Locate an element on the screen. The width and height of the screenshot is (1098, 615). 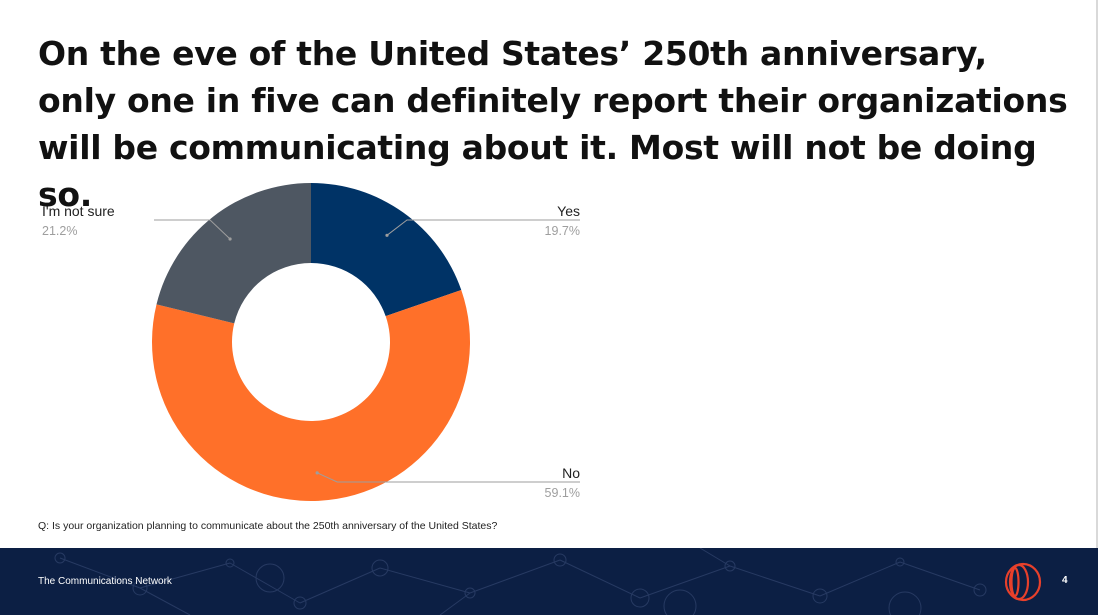
footer-brand: The Communications Network is located at coordinates (105, 581).